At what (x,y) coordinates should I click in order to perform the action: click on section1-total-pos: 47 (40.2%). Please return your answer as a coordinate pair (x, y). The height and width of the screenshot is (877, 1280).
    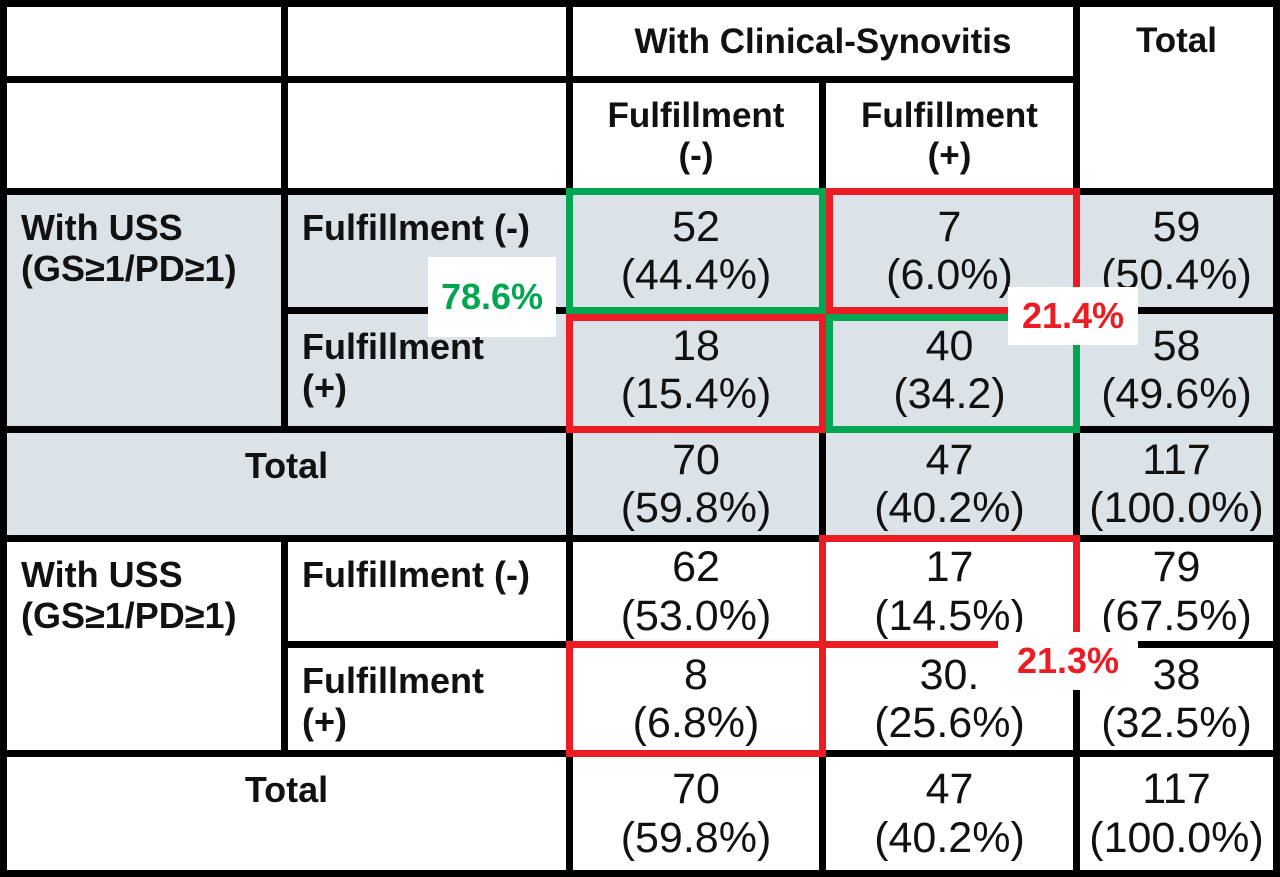
    Looking at the image, I should click on (953, 487).